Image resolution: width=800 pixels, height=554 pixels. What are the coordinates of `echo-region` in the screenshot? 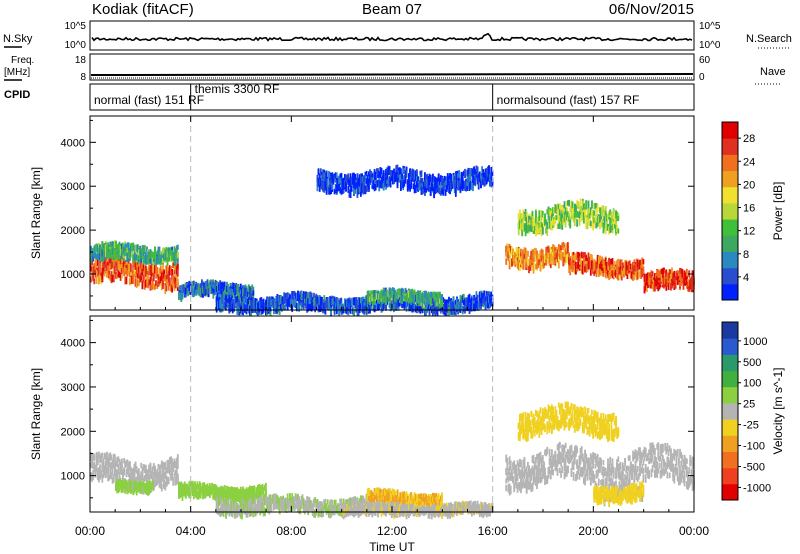 It's located at (216, 291).